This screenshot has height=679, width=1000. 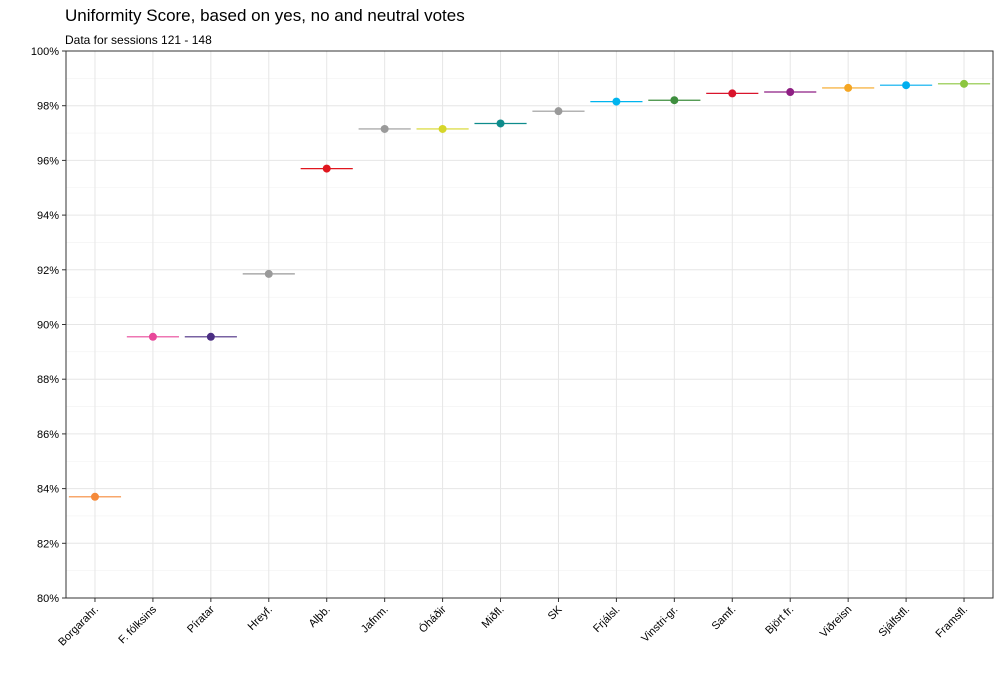 What do you see at coordinates (952, 622) in the screenshot?
I see `x-tick-label: Framsfl.` at bounding box center [952, 622].